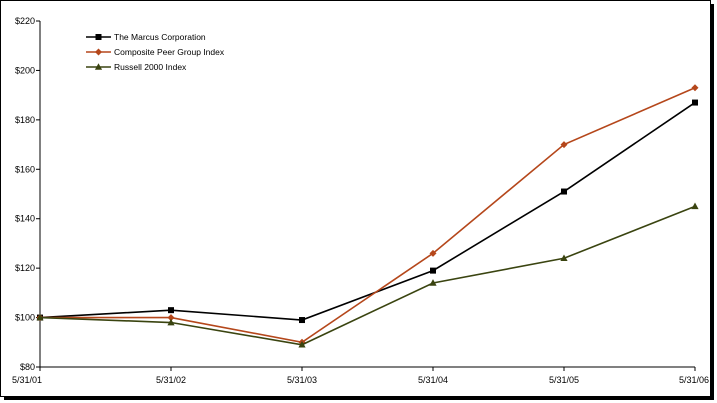 The height and width of the screenshot is (403, 717). What do you see at coordinates (25, 21) in the screenshot?
I see `y-tick-label: $220` at bounding box center [25, 21].